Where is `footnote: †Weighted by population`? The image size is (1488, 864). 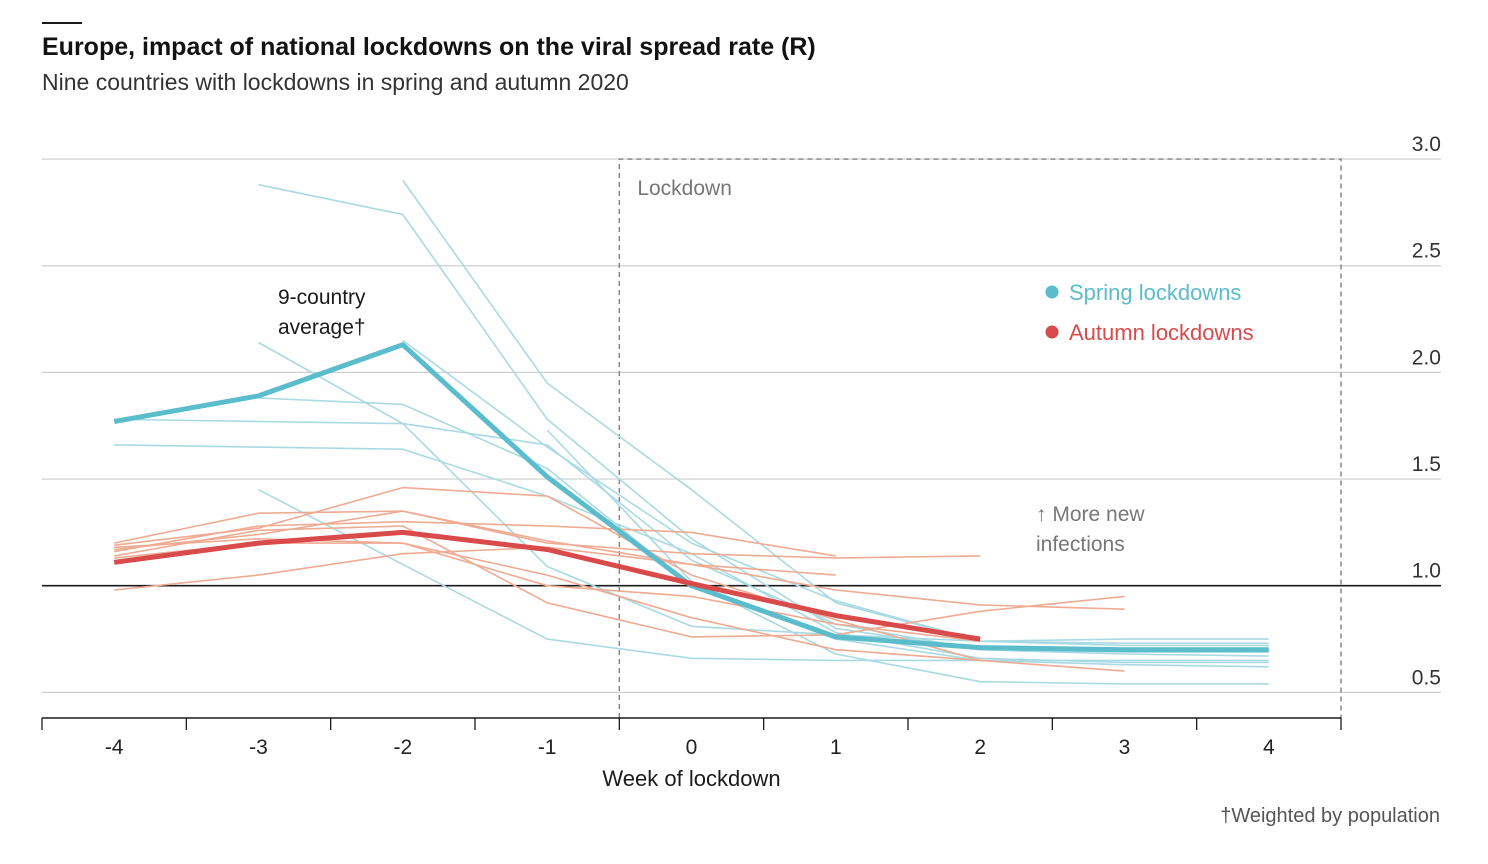
footnote: †Weighted by population is located at coordinates (1330, 816).